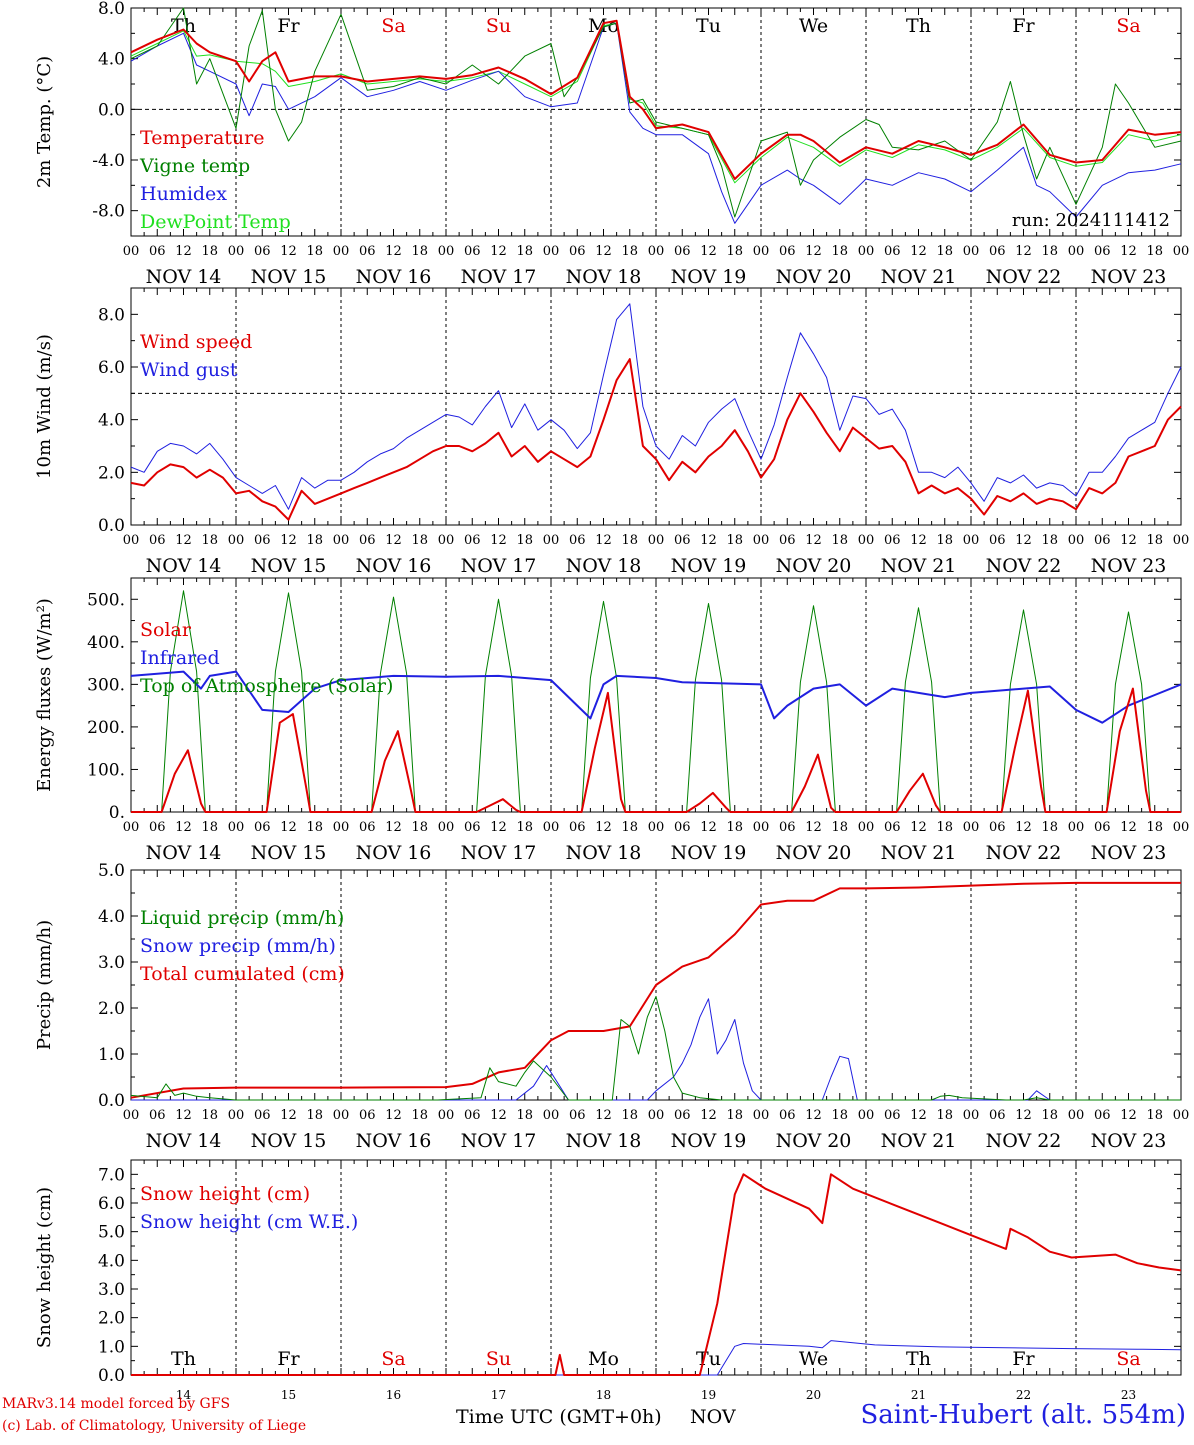 This screenshot has height=1445, width=1194. Describe the element at coordinates (918, 1395) in the screenshot. I see `day-number-label: 21` at that location.